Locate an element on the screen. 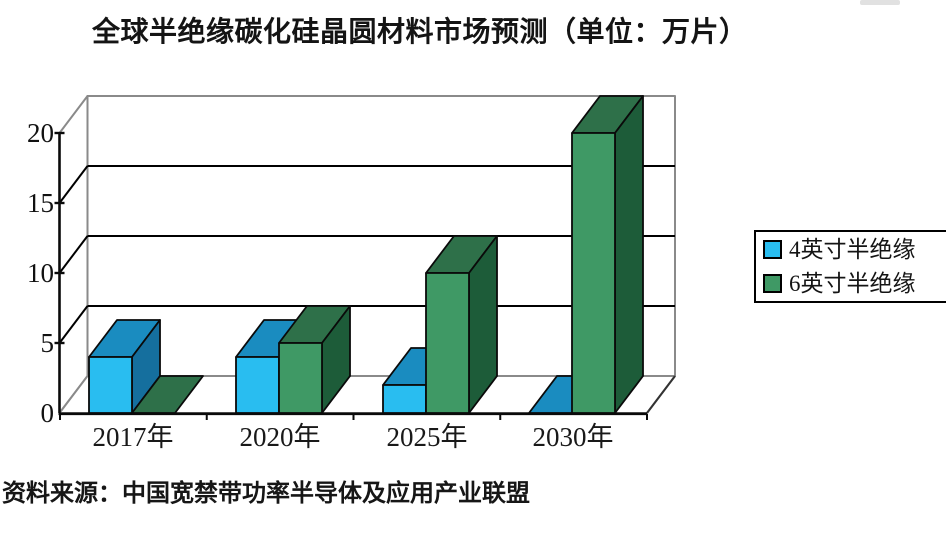  floor-right-edge is located at coordinates (661, 394).